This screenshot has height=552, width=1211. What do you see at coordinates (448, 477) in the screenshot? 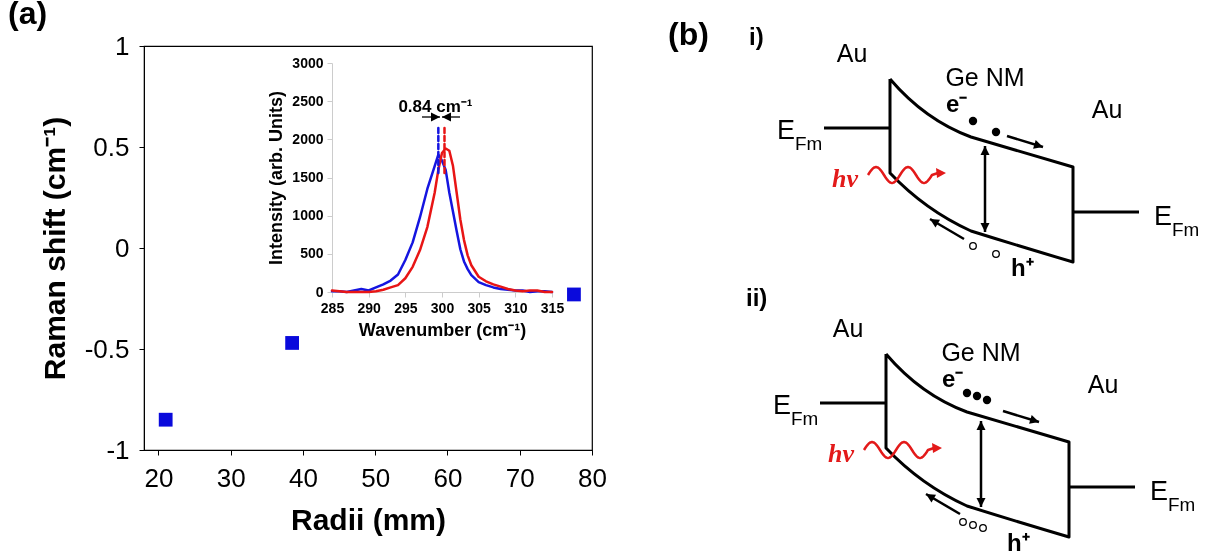
I see `x-tick-label: 60` at bounding box center [448, 477].